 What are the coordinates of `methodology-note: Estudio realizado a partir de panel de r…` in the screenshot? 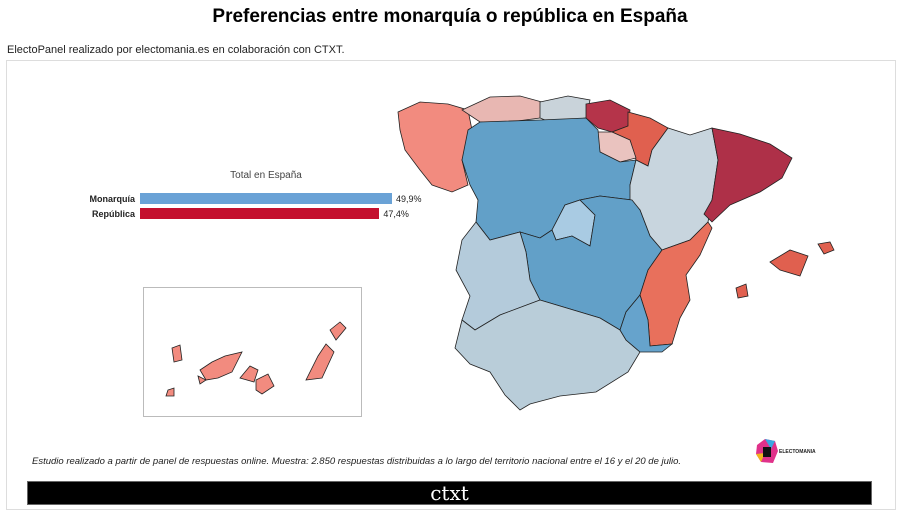 It's located at (357, 461).